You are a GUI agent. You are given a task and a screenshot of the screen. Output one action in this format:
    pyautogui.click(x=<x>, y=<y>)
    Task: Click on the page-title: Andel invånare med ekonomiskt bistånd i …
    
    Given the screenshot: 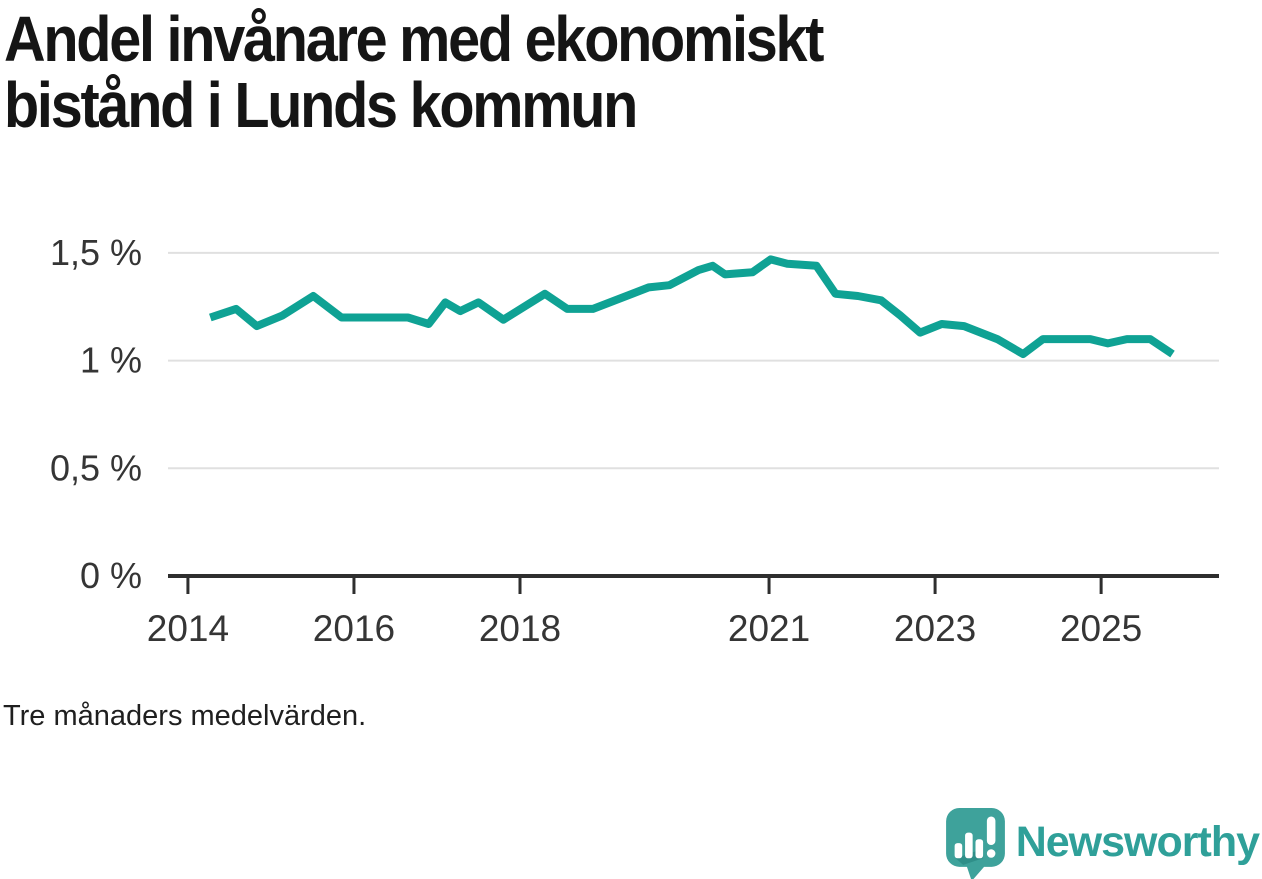 What is the action you would take?
    pyautogui.click(x=414, y=72)
    